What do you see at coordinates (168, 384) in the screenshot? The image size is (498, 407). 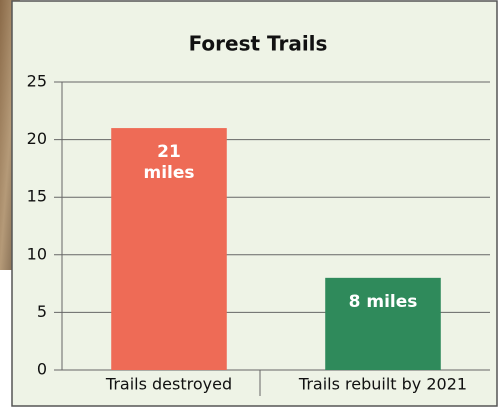 I see `x-tick-label: Trails destroyed` at bounding box center [168, 384].